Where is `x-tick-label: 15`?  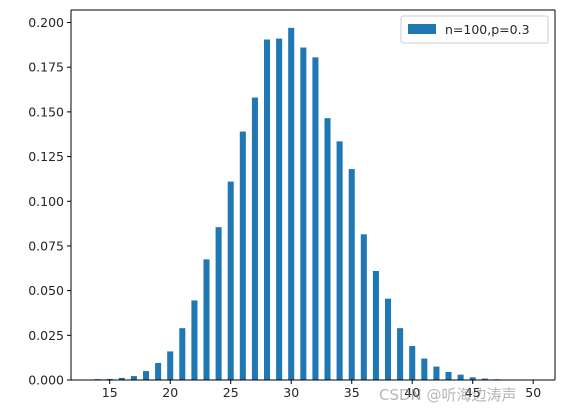
x-tick-label: 15 is located at coordinates (110, 392).